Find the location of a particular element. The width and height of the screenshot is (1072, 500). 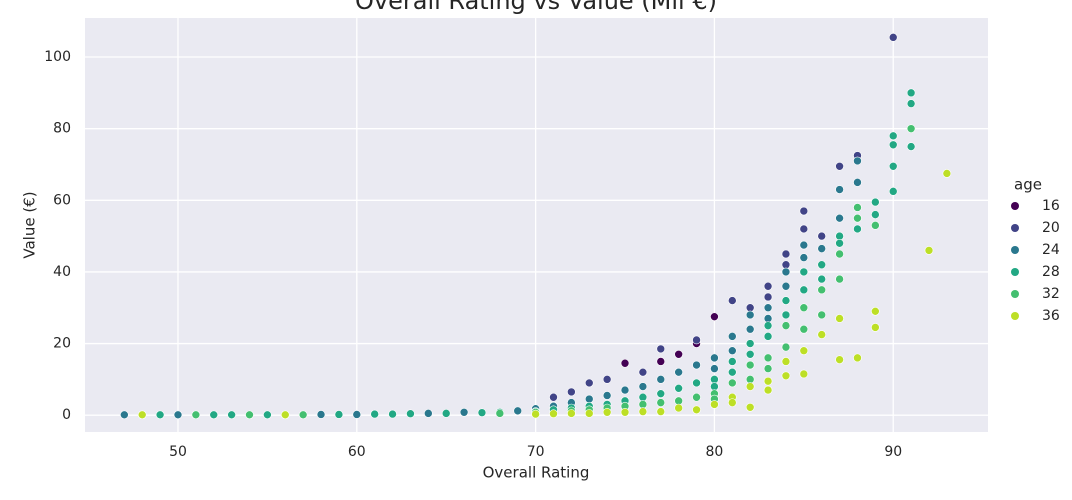

legend-label: 36 is located at coordinates (1051, 316).